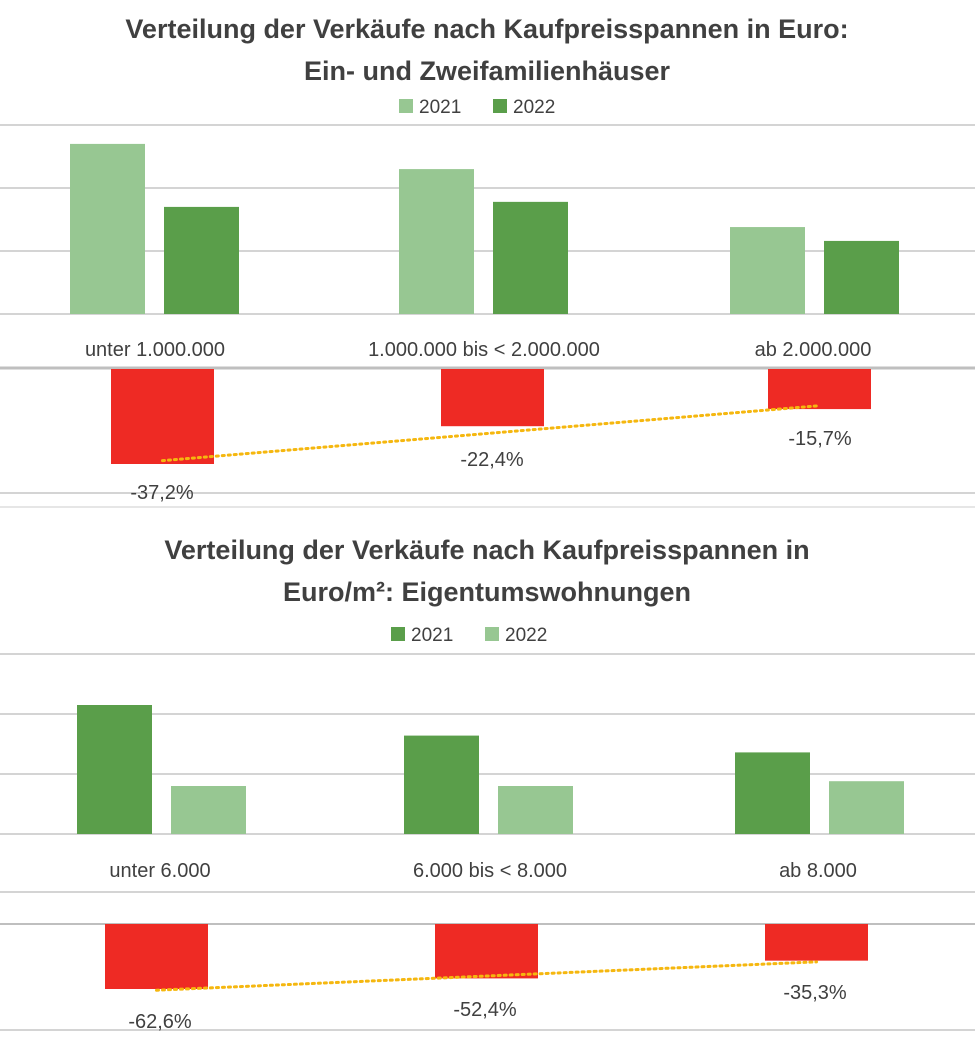 This screenshot has height=1062, width=975. What do you see at coordinates (818, 871) in the screenshot?
I see `chart-3-category-label: ab 8.000` at bounding box center [818, 871].